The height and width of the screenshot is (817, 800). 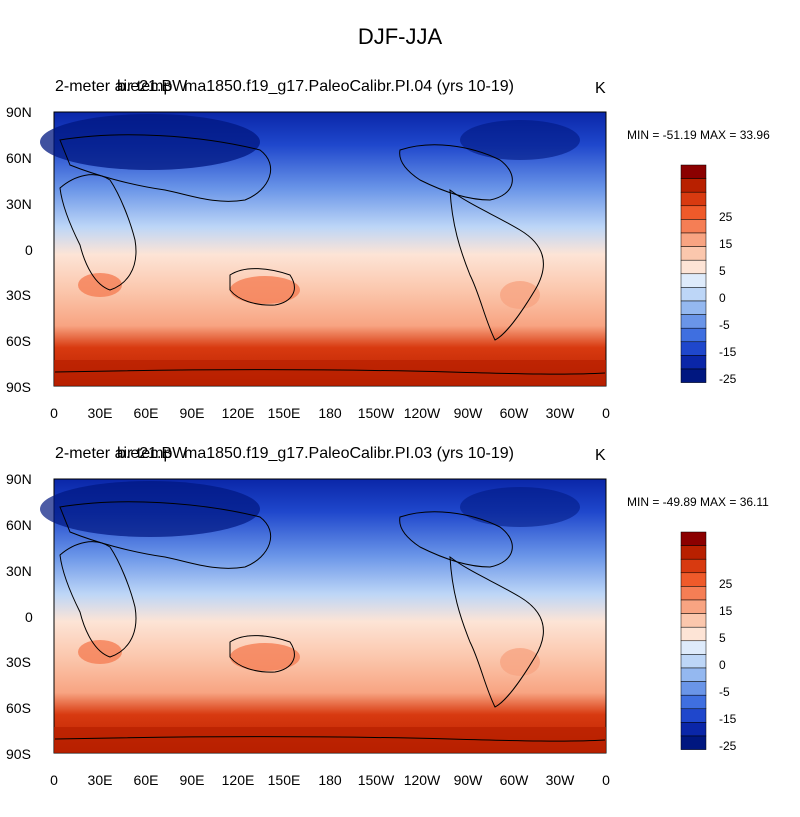 What do you see at coordinates (422, 413) in the screenshot?
I see `lon-label: 120W` at bounding box center [422, 413].